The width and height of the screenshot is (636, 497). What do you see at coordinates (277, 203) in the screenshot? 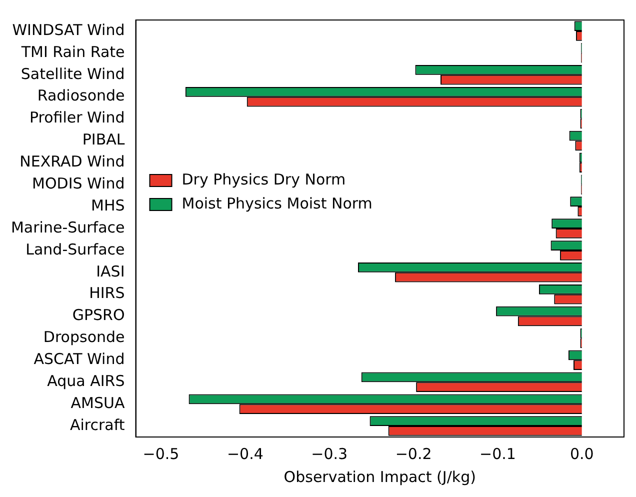
I see `legend-label: Moist Physics Moist Norm` at bounding box center [277, 203].